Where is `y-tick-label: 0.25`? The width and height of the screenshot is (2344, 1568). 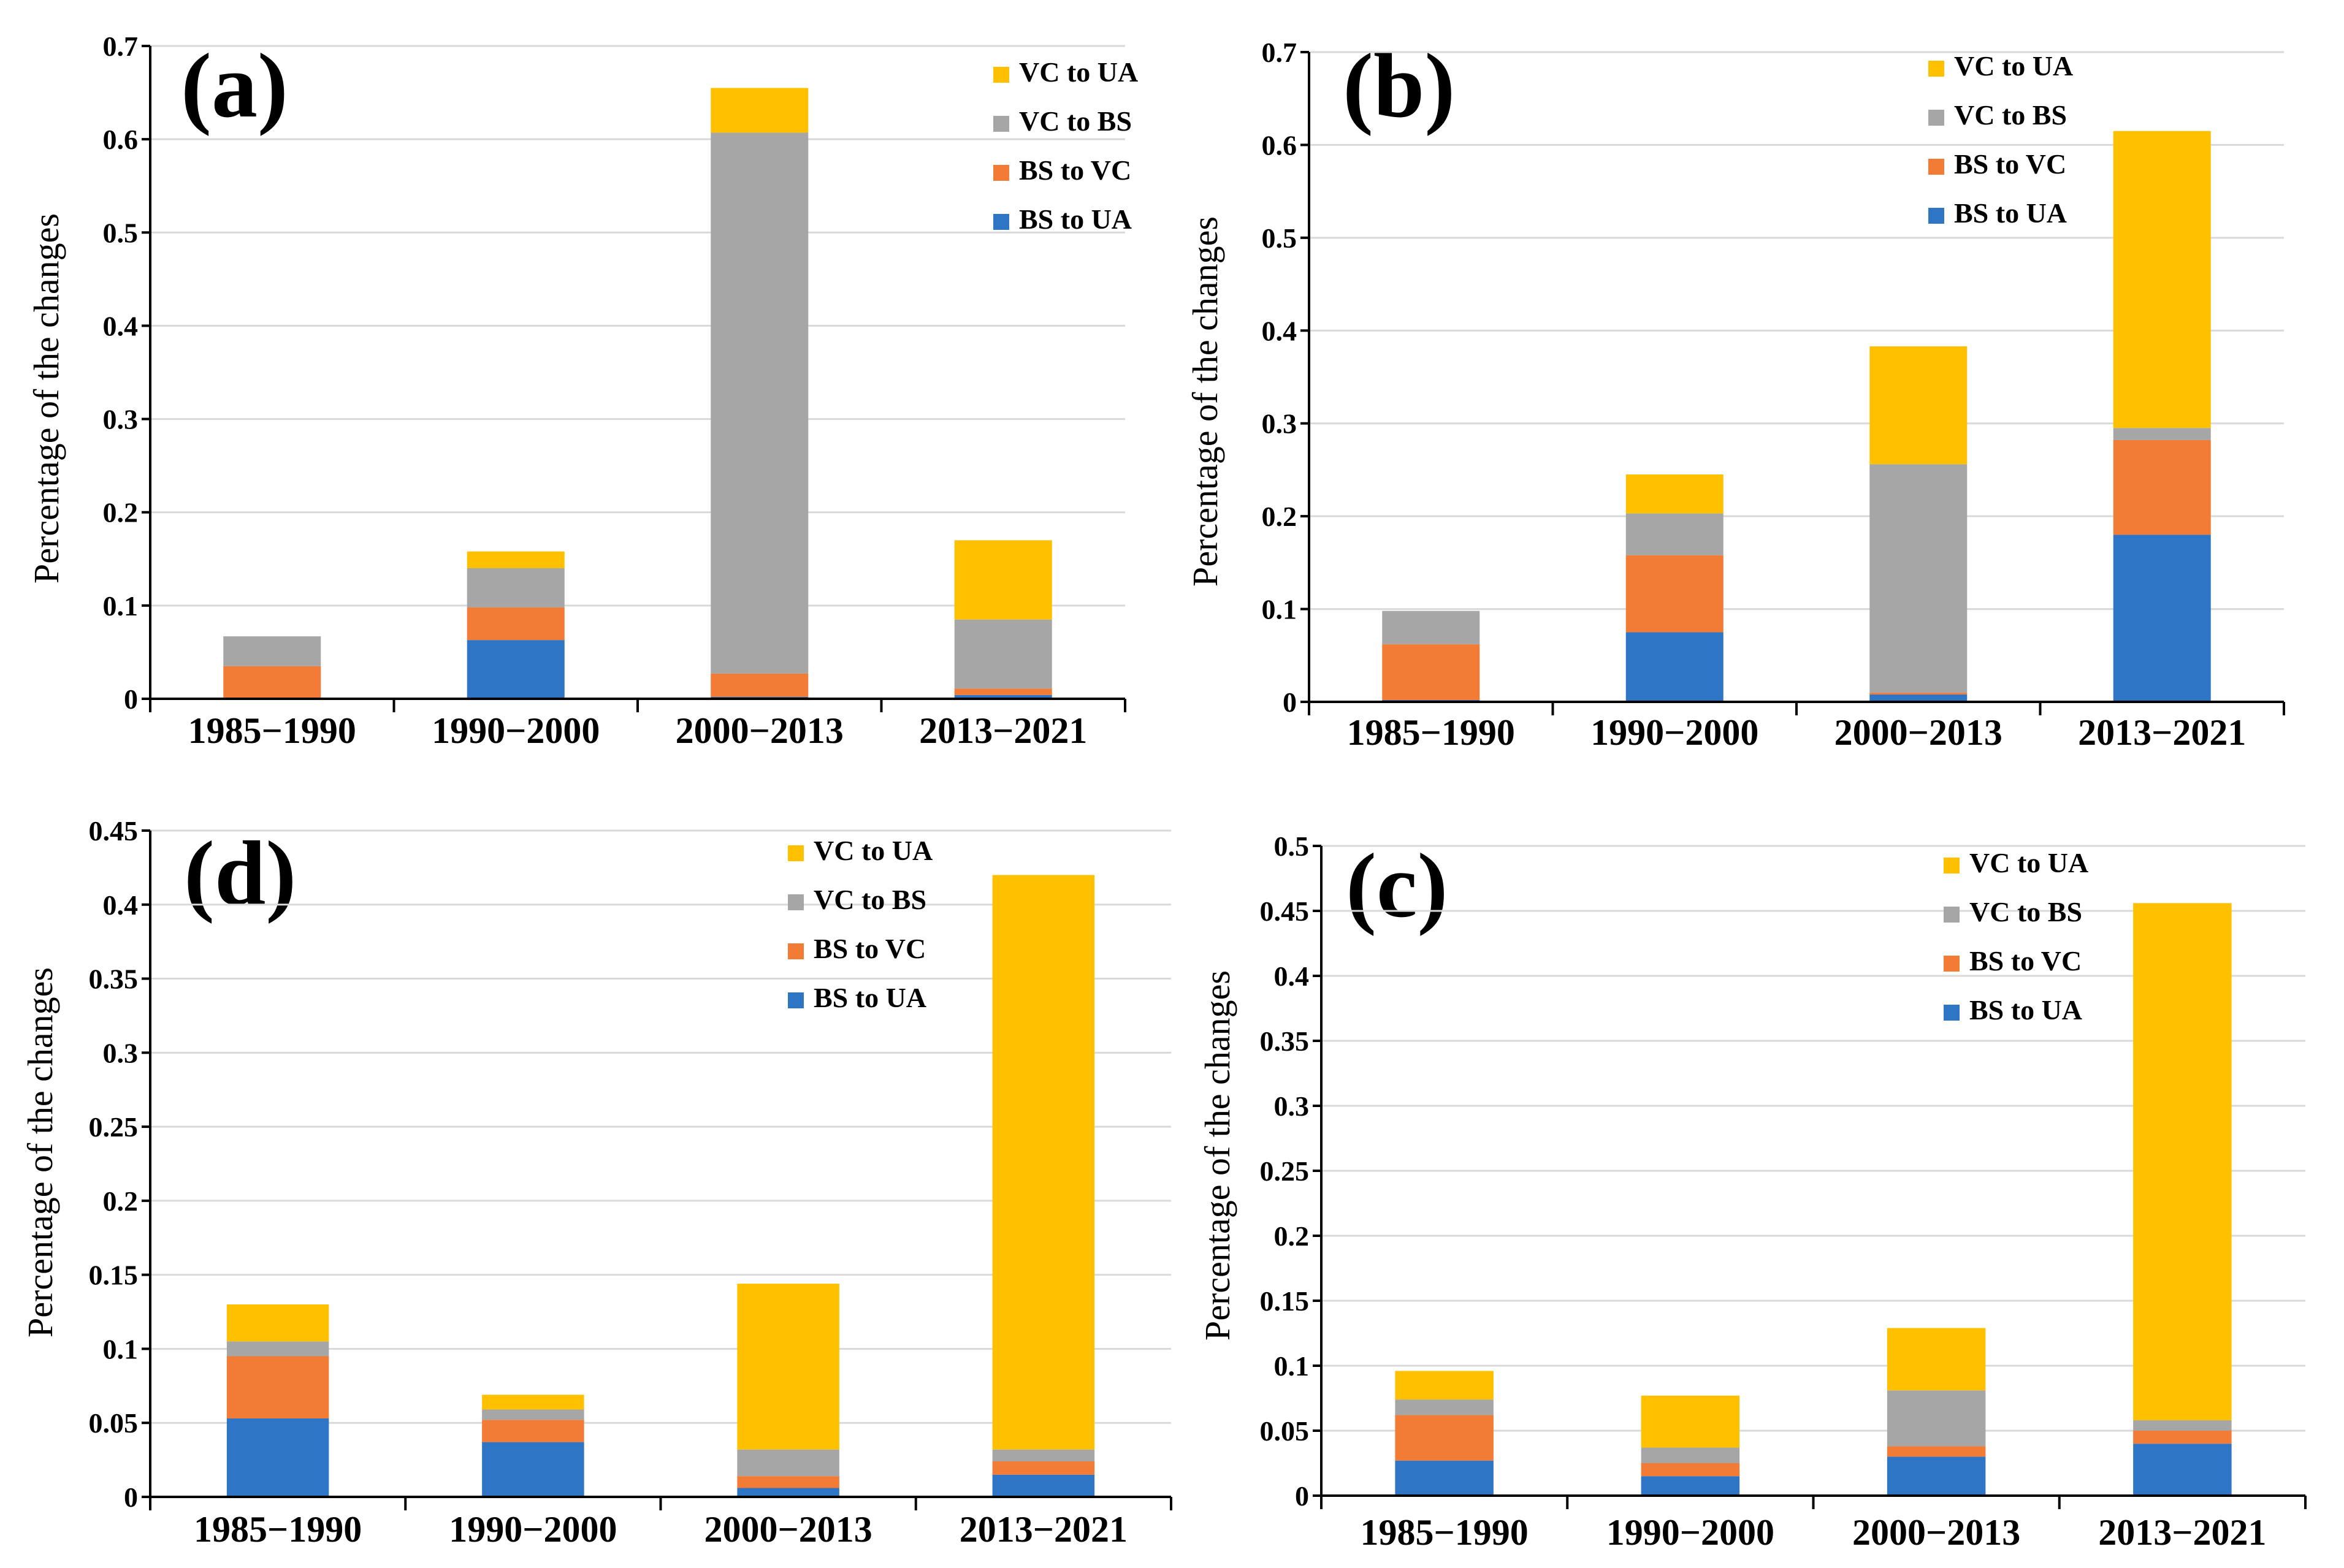 y-tick-label: 0.25 is located at coordinates (1285, 1171).